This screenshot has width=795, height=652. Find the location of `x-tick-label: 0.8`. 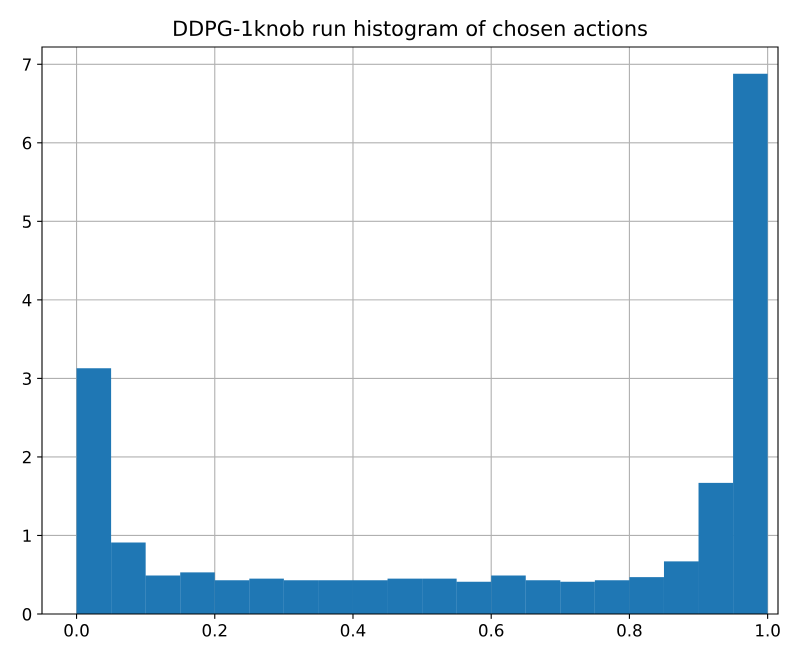

x-tick-label: 0.8 is located at coordinates (629, 630).